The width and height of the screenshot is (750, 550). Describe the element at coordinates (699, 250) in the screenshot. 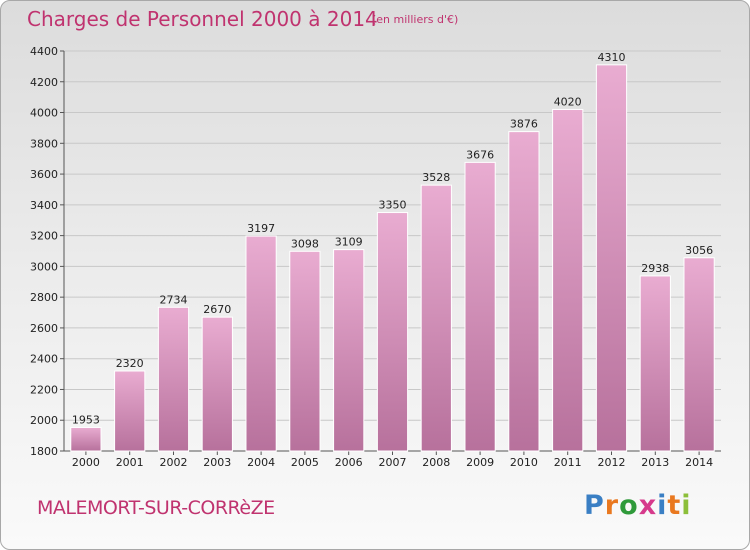

I see `value-label: 3056` at that location.